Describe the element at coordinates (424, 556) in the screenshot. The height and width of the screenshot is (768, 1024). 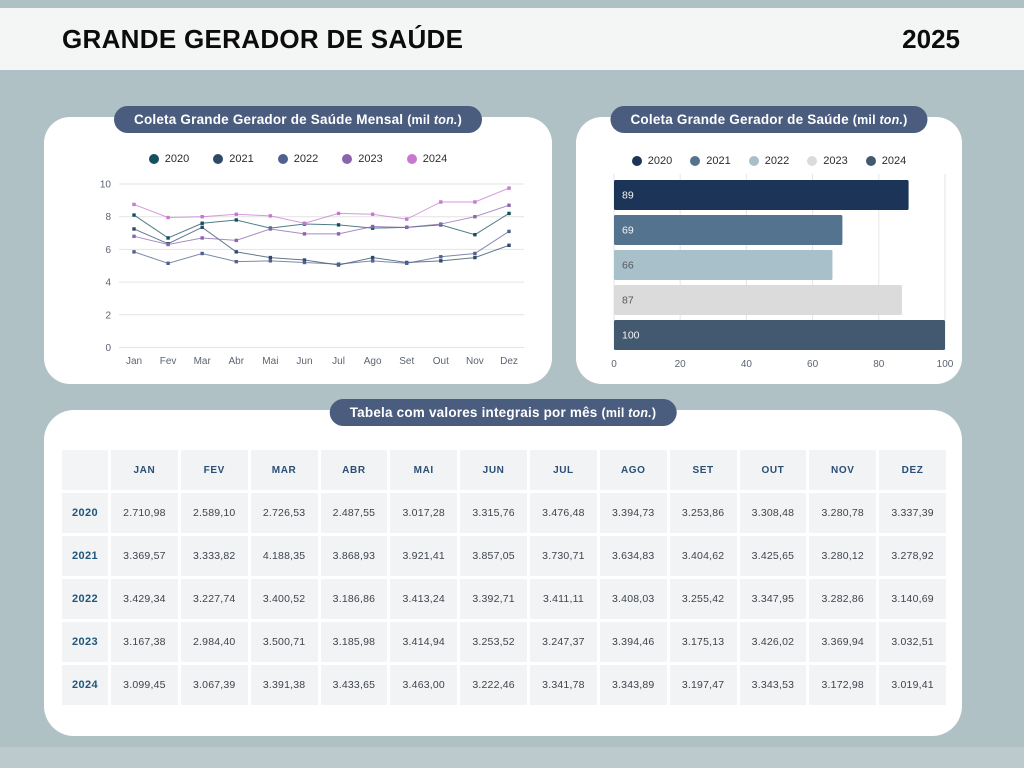
I see `table-value-cell: 3.921,41` at that location.